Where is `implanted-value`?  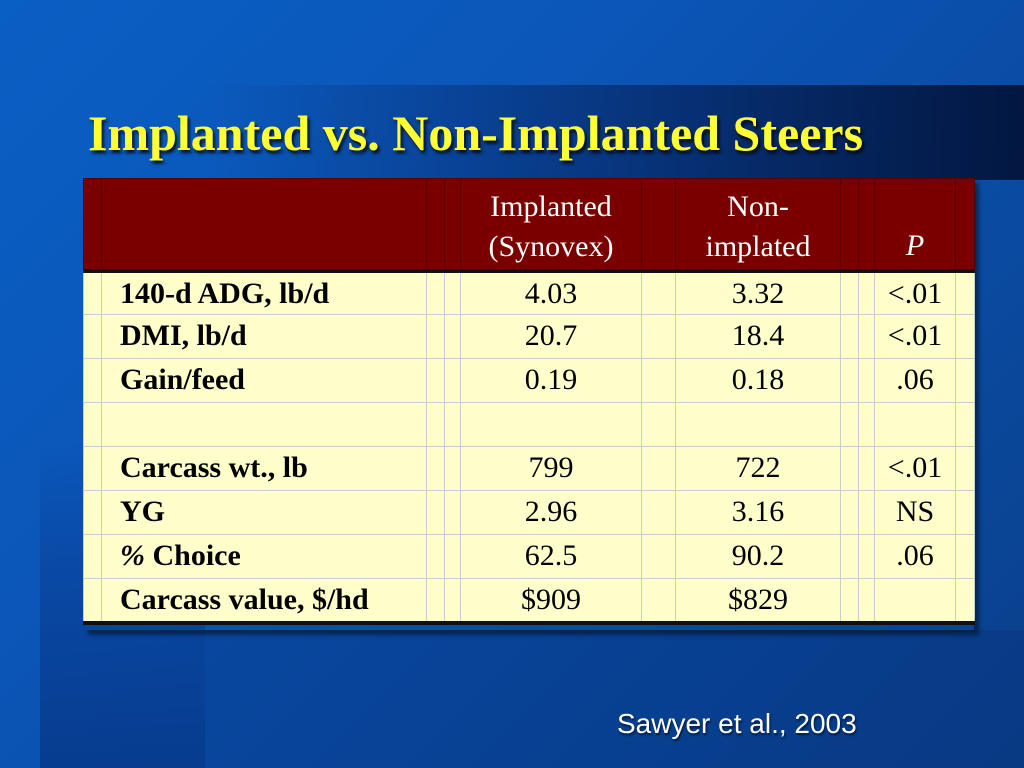
implanted-value is located at coordinates (551, 424).